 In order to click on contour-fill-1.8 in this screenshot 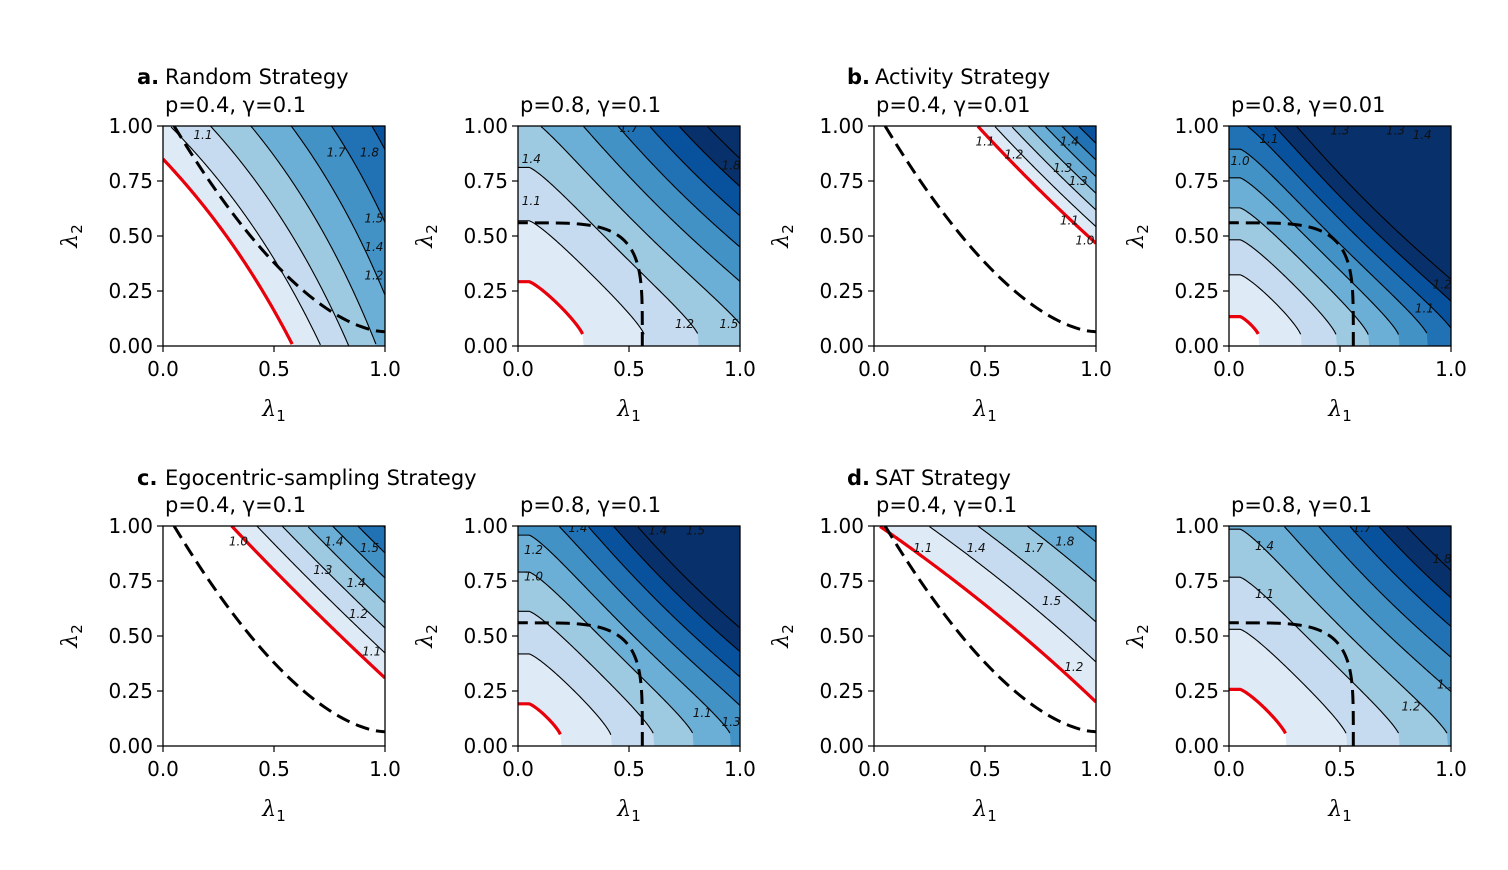, I will do `click(629, 142)`.